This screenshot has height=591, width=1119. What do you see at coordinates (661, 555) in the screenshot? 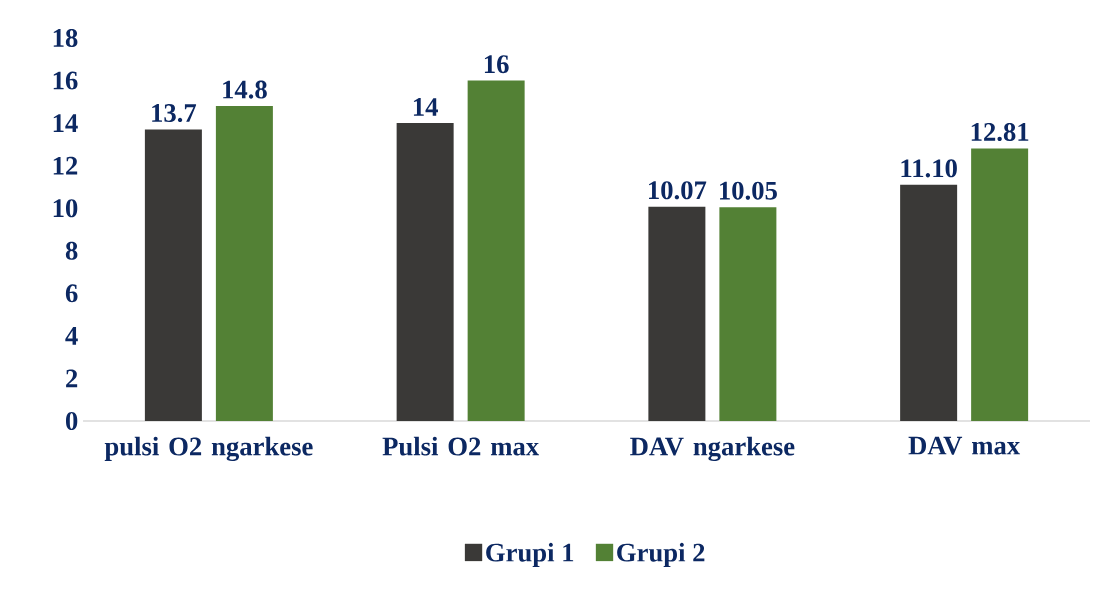
I see `legend-label: Grupi 2` at bounding box center [661, 555].